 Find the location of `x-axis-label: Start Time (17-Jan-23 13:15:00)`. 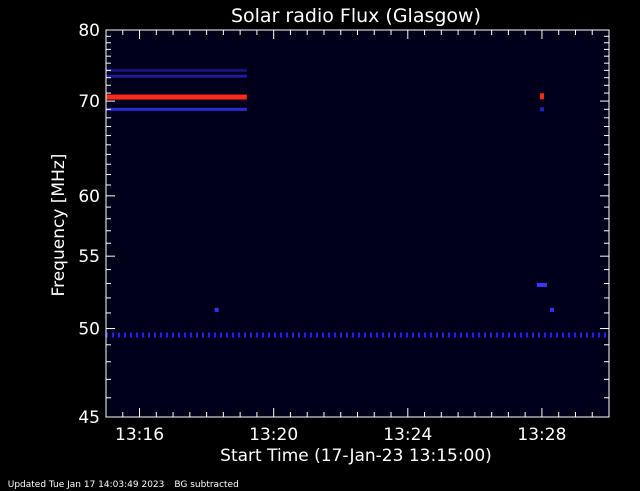

x-axis-label: Start Time (17-Jan-23 13:15:00) is located at coordinates (356, 456).